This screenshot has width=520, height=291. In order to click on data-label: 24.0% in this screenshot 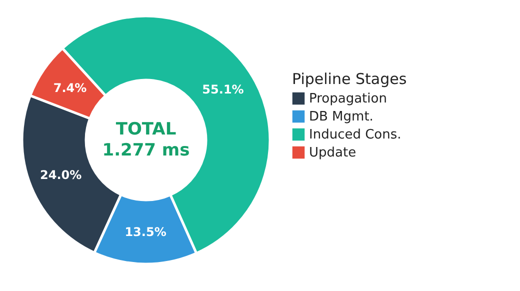, I will do `click(61, 175)`.